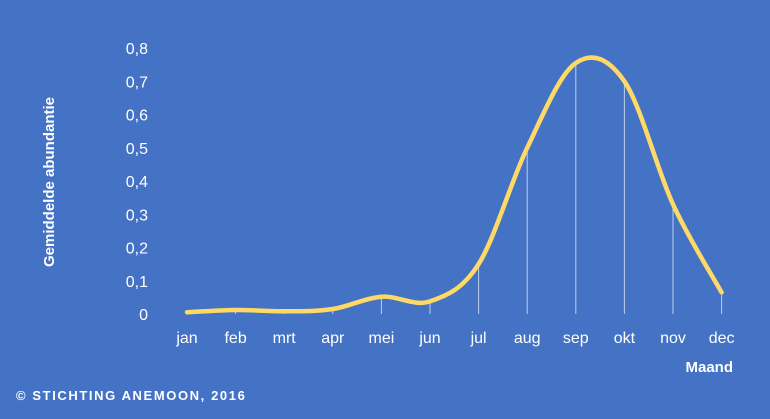 This screenshot has width=770, height=419. Describe the element at coordinates (454, 338) in the screenshot. I see `x-axis-tick-labels: jan feb mrt apr mei jun jul aug sep okt nov dec` at that location.